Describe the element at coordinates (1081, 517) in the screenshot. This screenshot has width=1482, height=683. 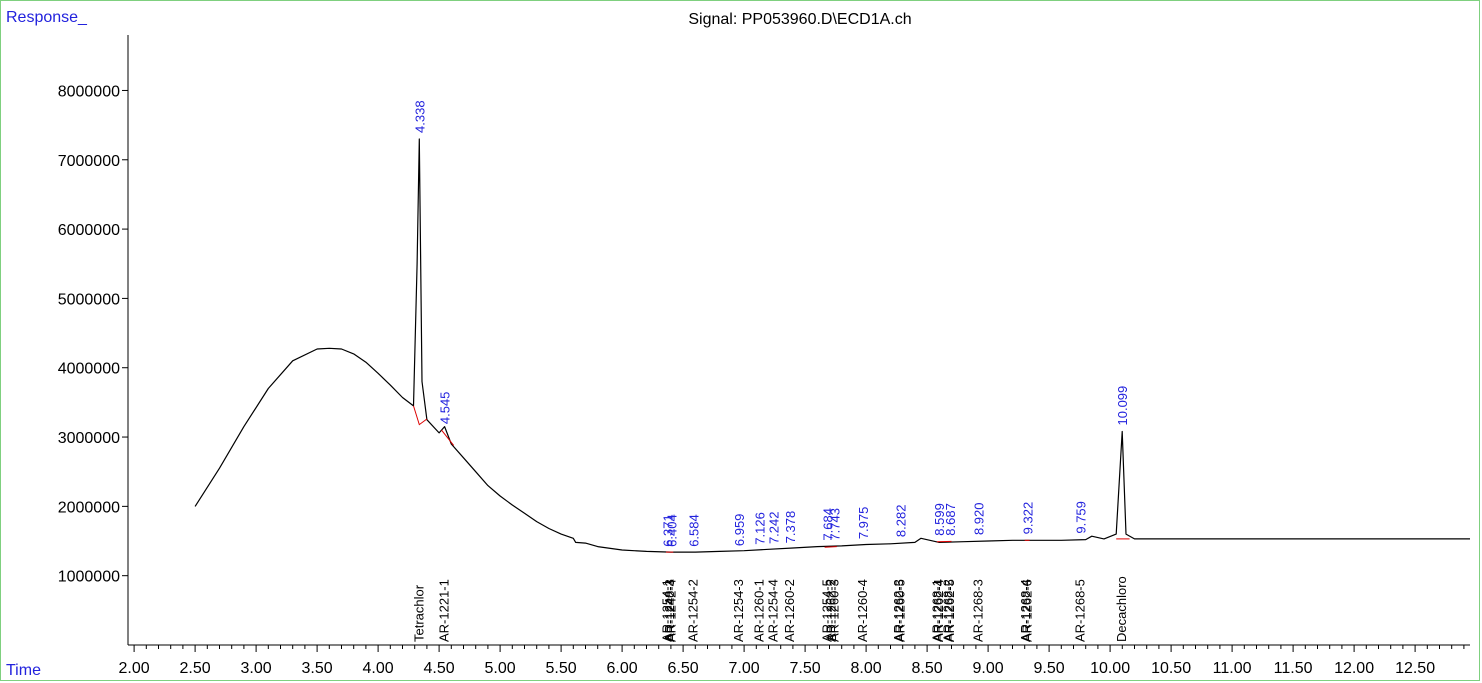
I see `peak-retention-label: 9.759` at that location.